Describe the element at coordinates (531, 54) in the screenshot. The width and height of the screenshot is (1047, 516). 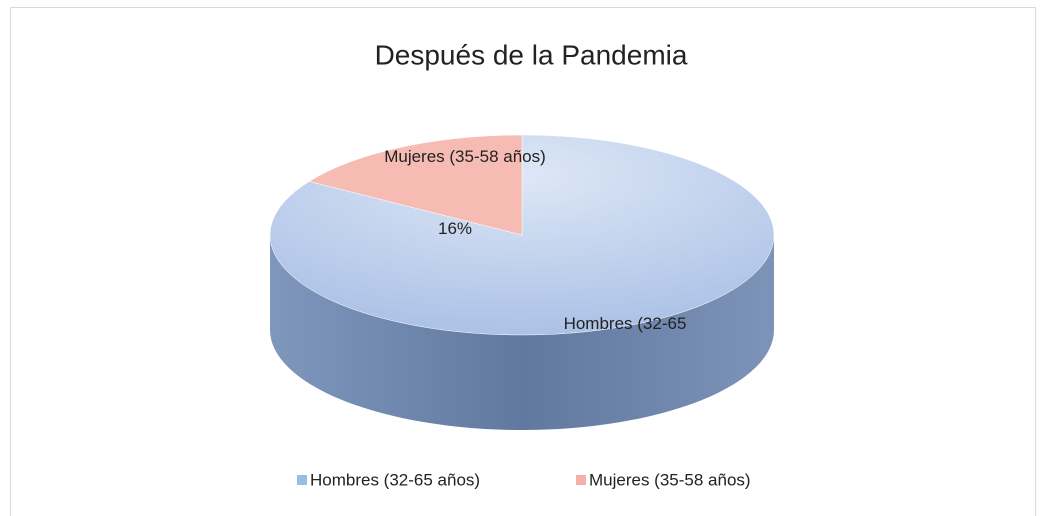
I see `chart-title: Después de la Pandemia` at that location.